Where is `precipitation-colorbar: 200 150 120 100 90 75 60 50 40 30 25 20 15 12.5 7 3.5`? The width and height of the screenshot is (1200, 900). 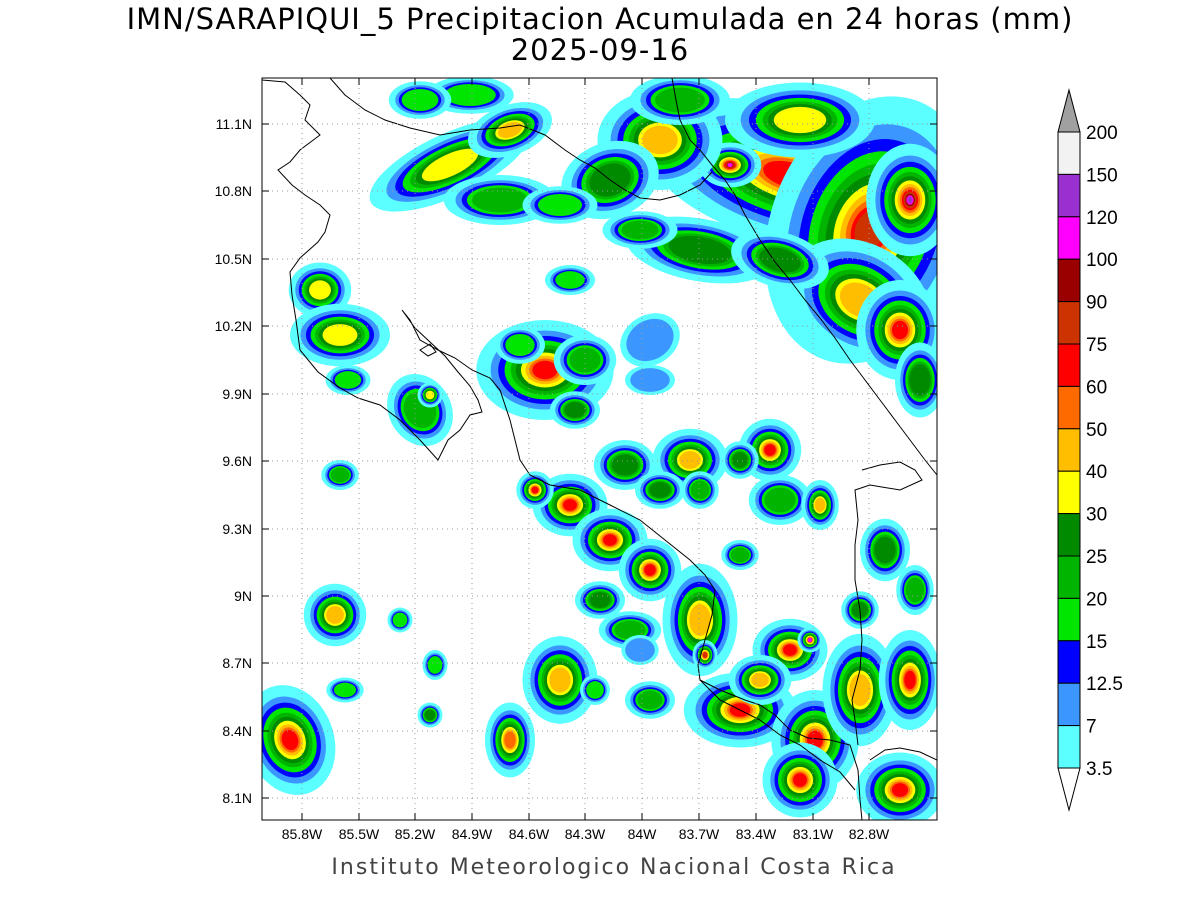 precipitation-colorbar: 200 150 120 100 90 75 60 50 40 30 25 20 15 12.5 7 3.5 is located at coordinates (1090, 450).